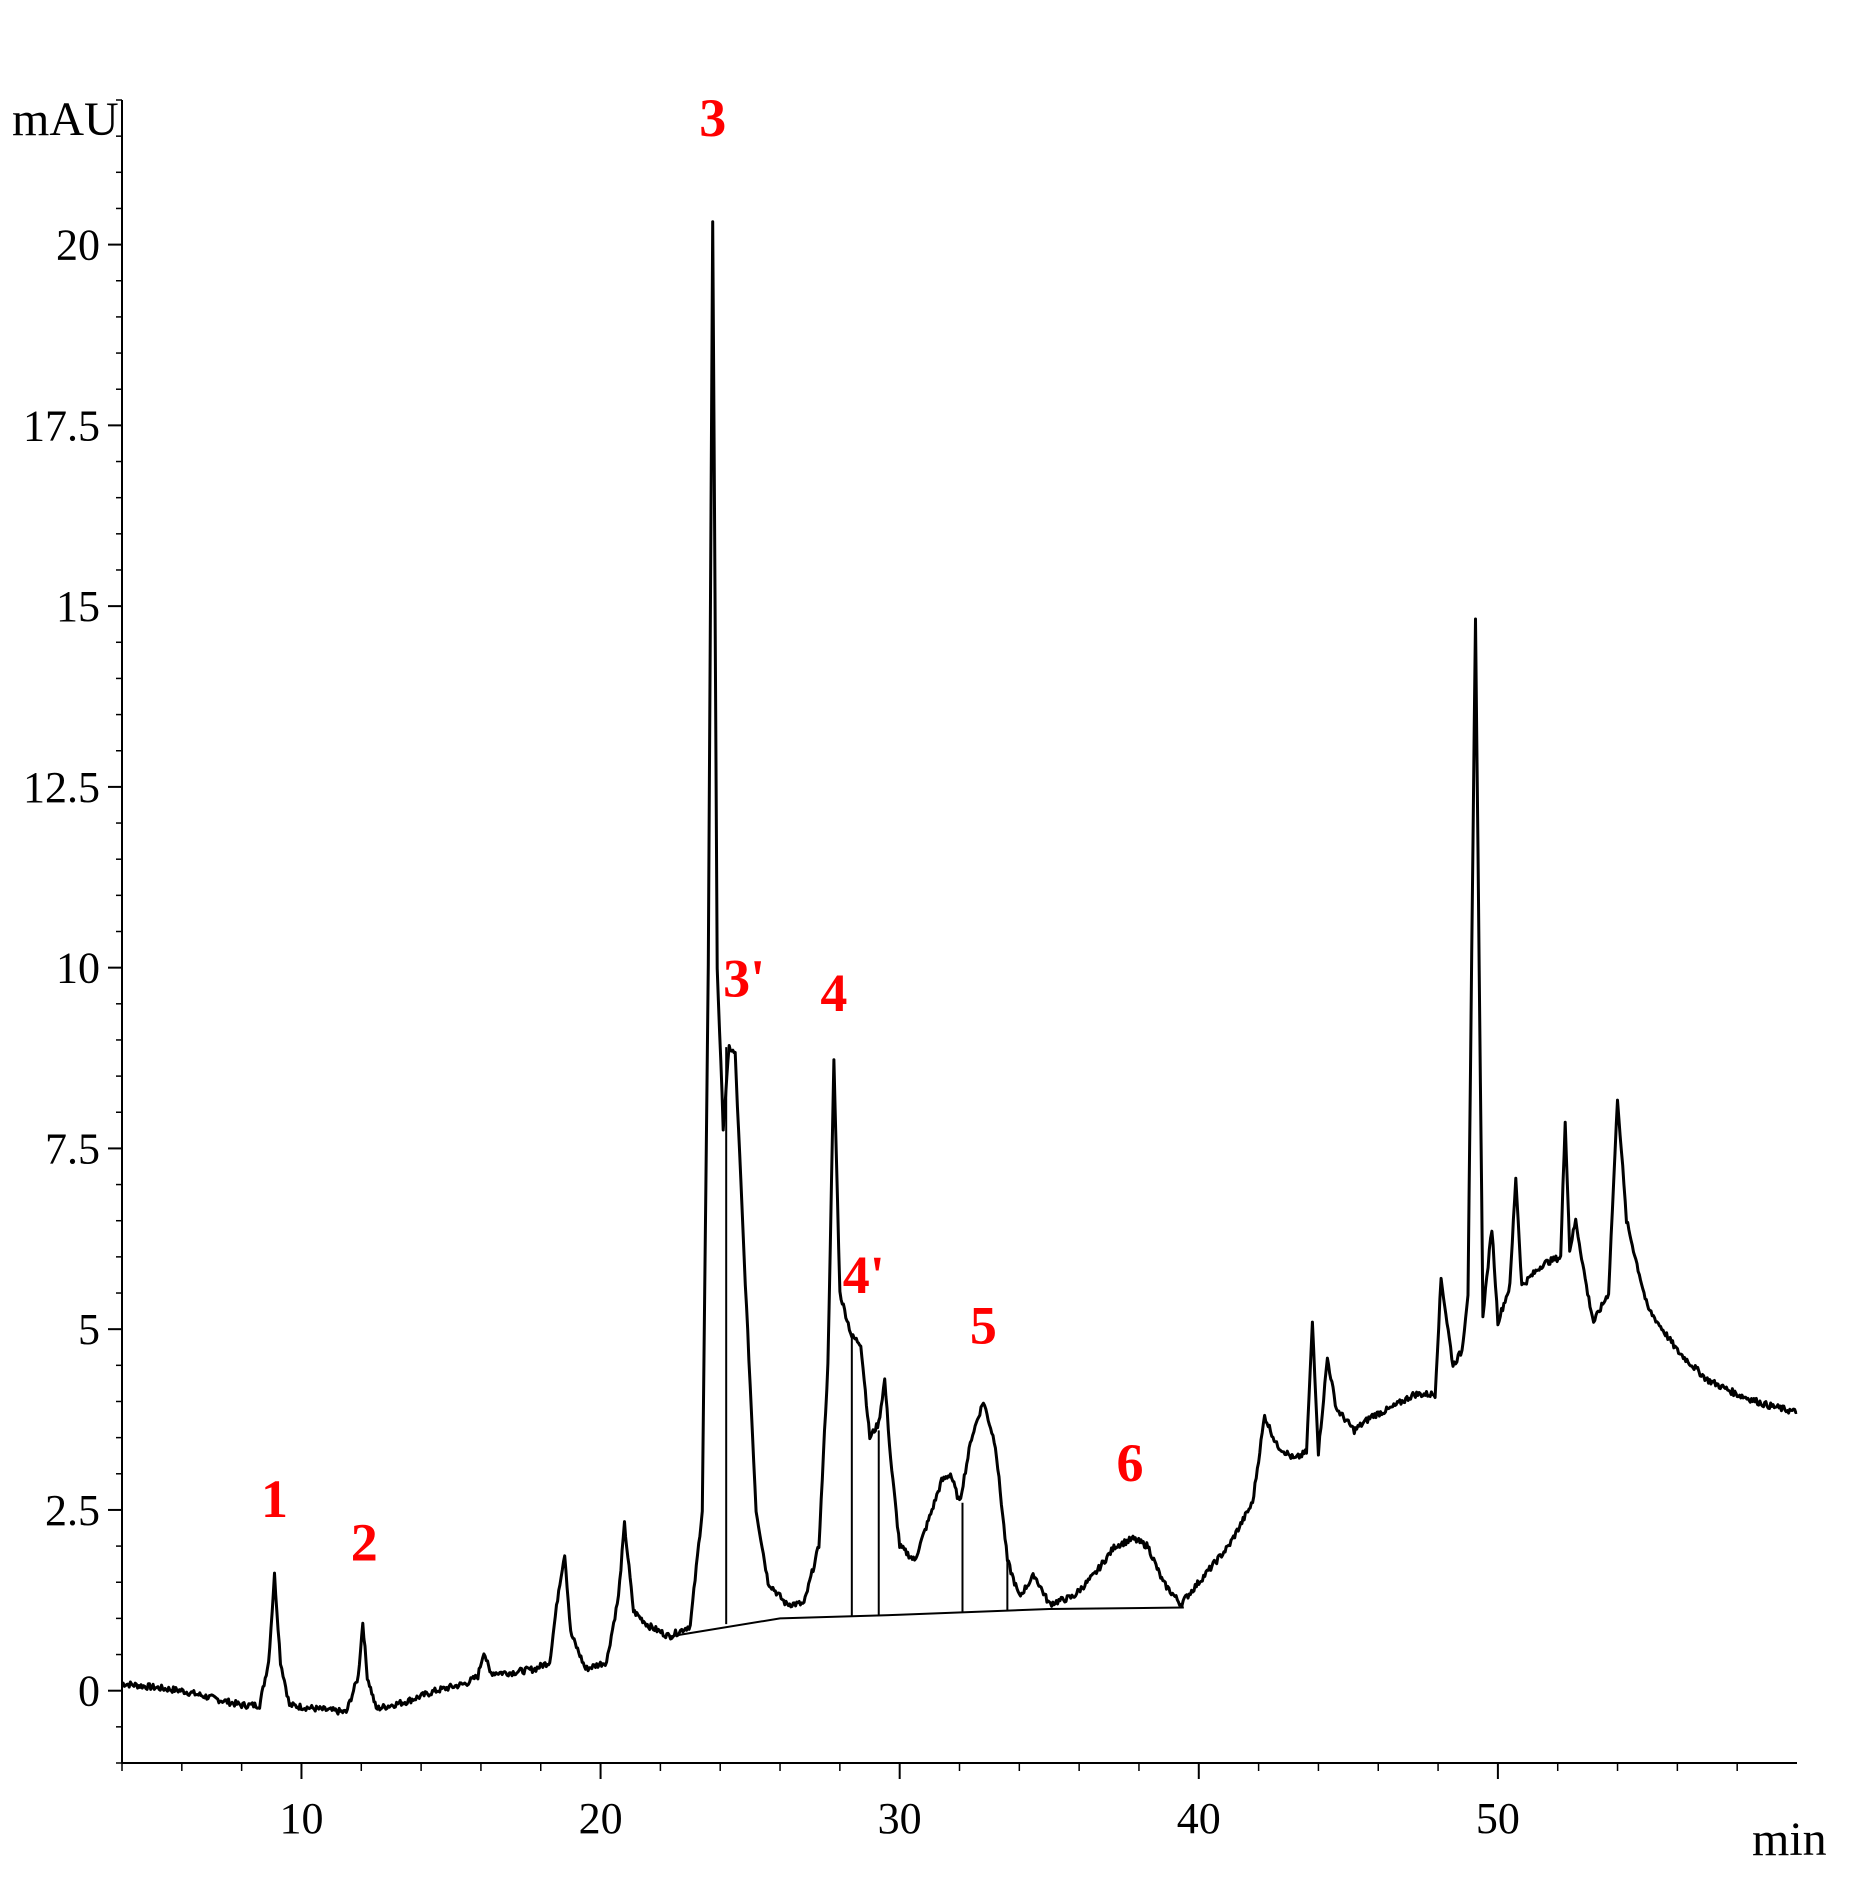  I want to click on y-tick-label: 5, so click(89, 1329).